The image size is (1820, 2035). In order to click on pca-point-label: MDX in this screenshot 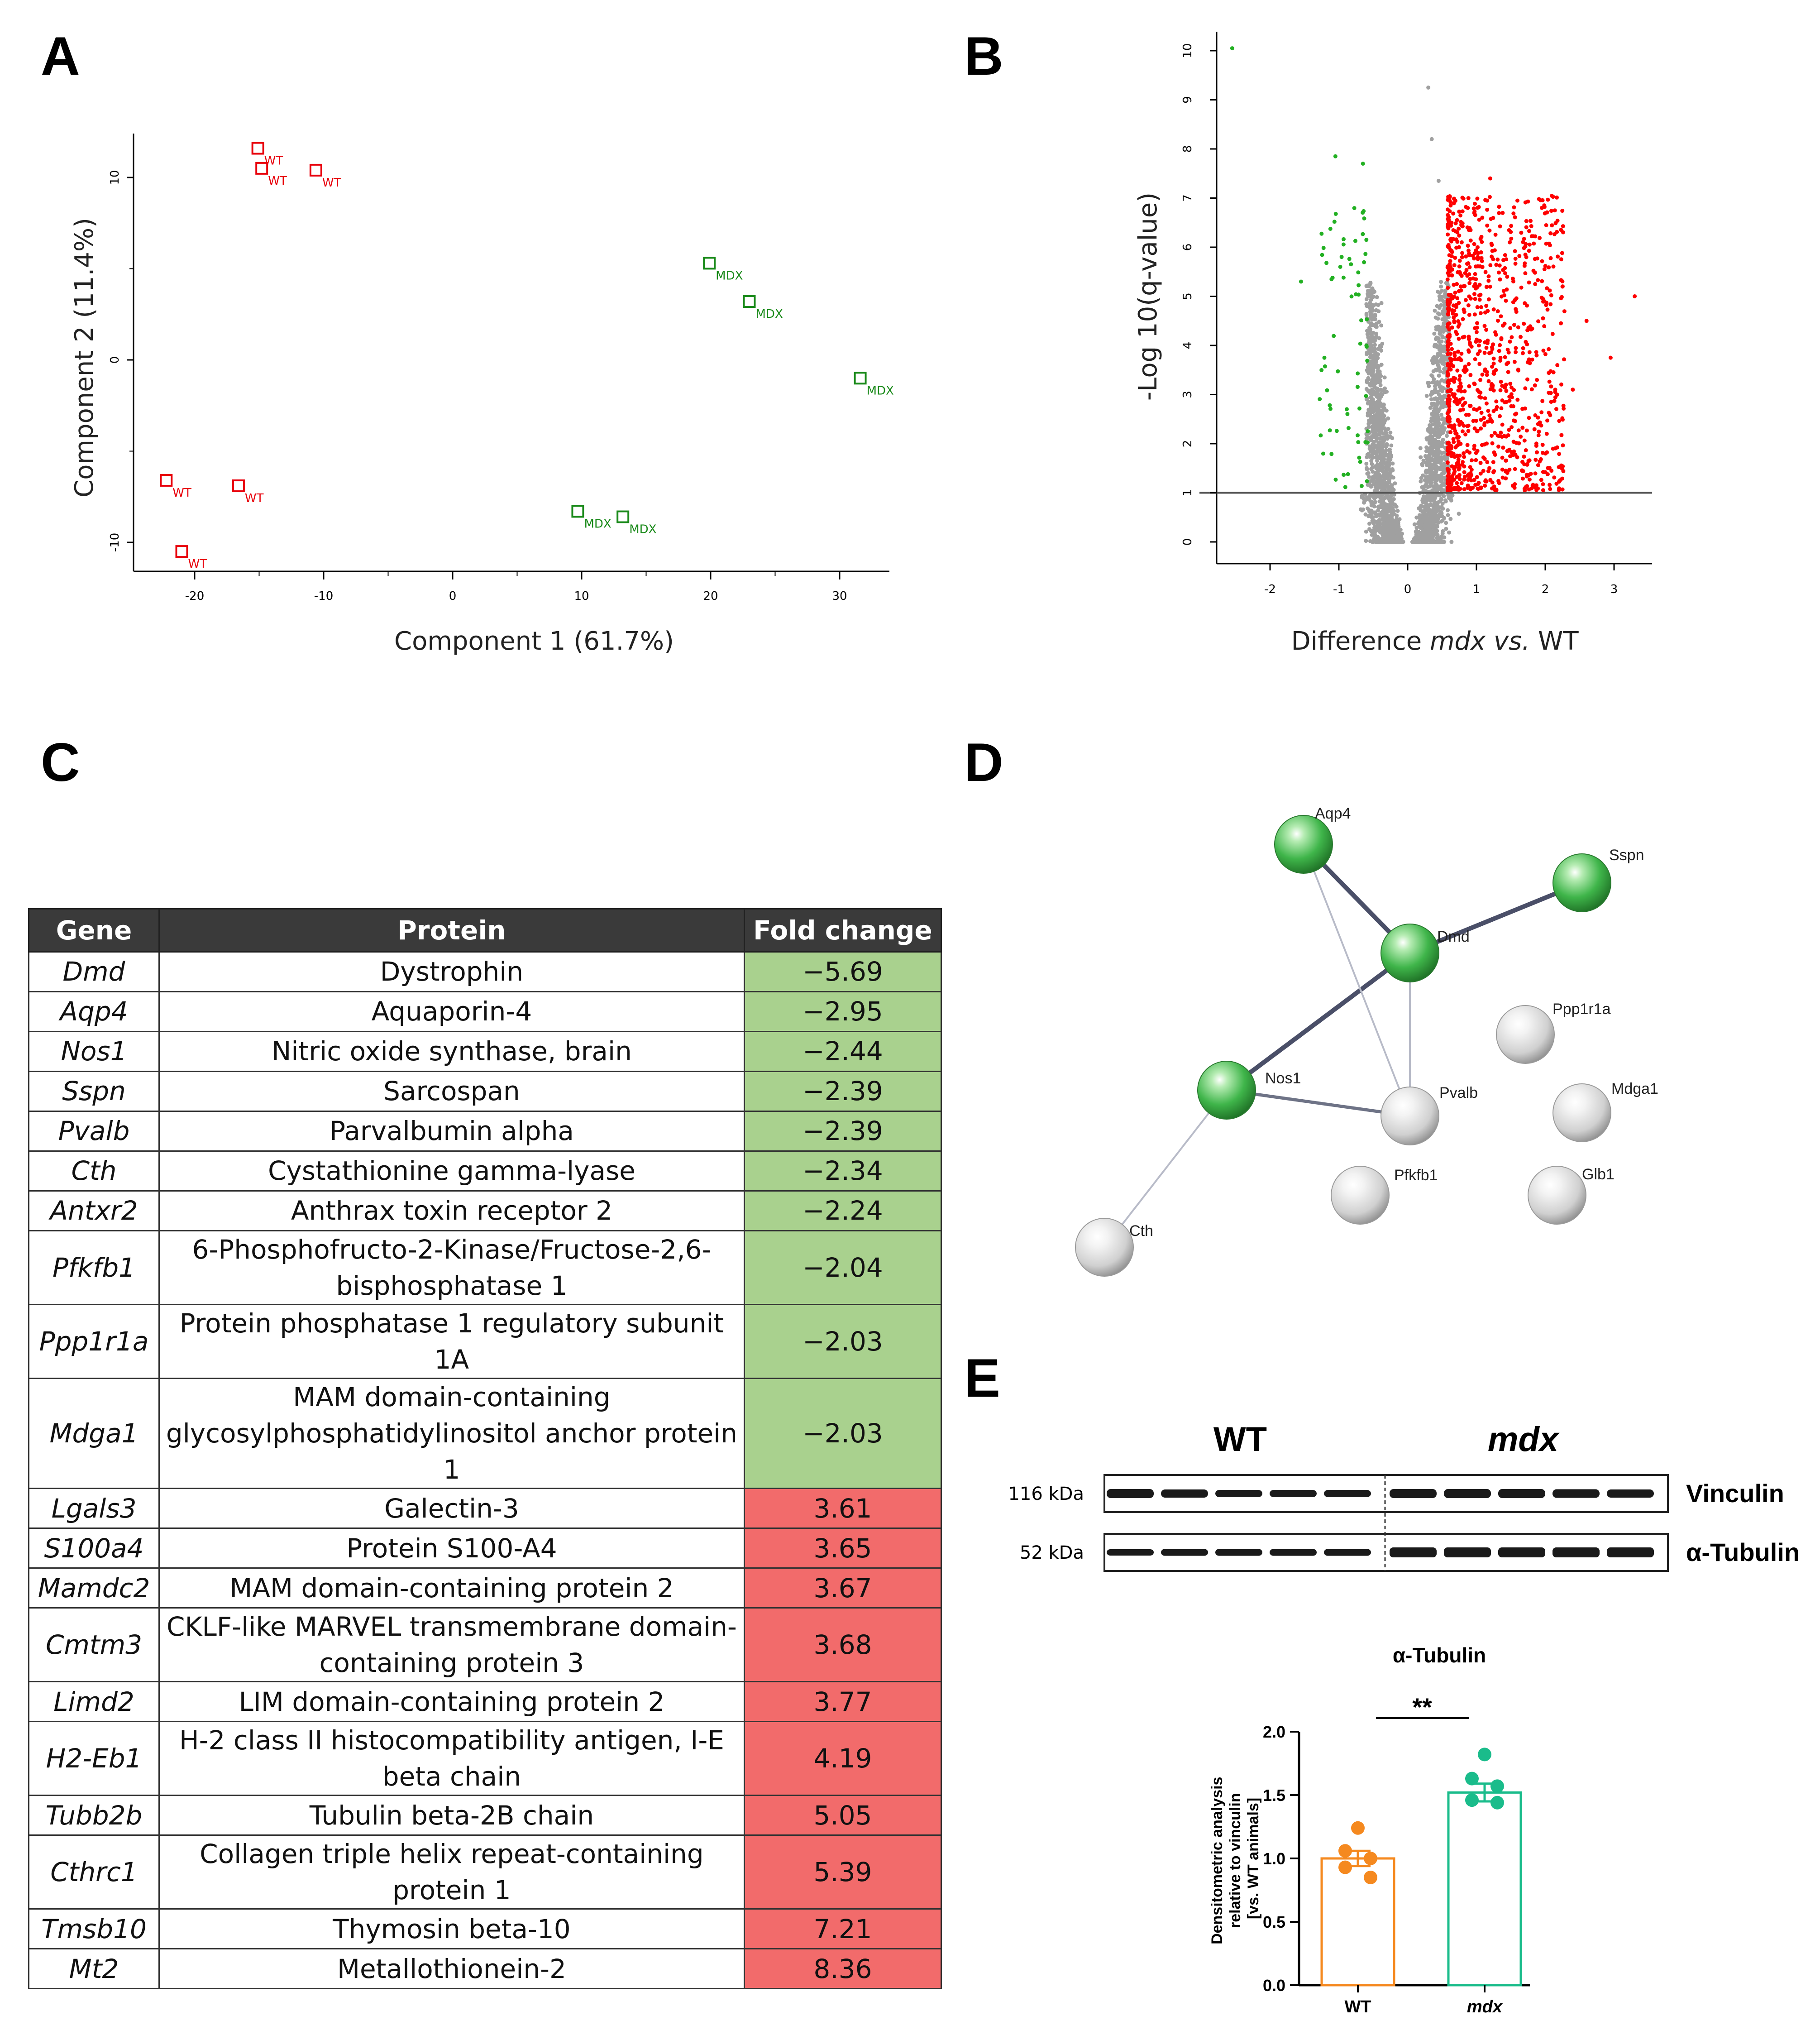, I will do `click(598, 524)`.